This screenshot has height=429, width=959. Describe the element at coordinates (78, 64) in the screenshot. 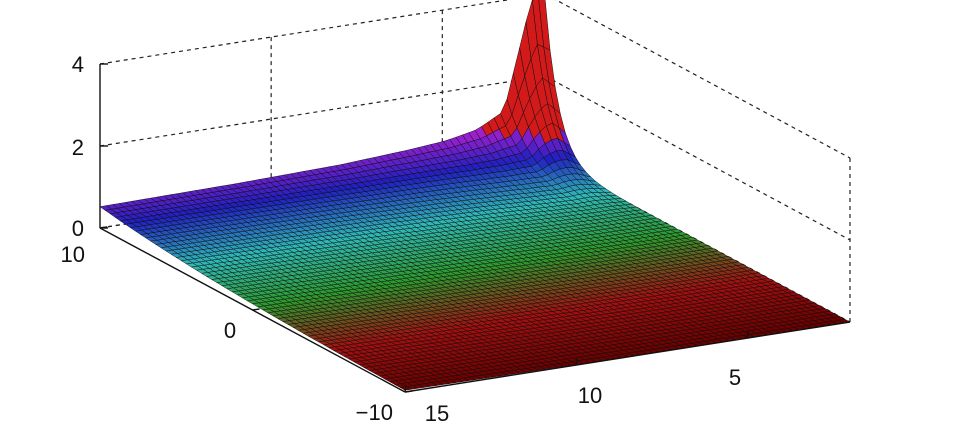

I see `z-tick-label-4: 4` at that location.